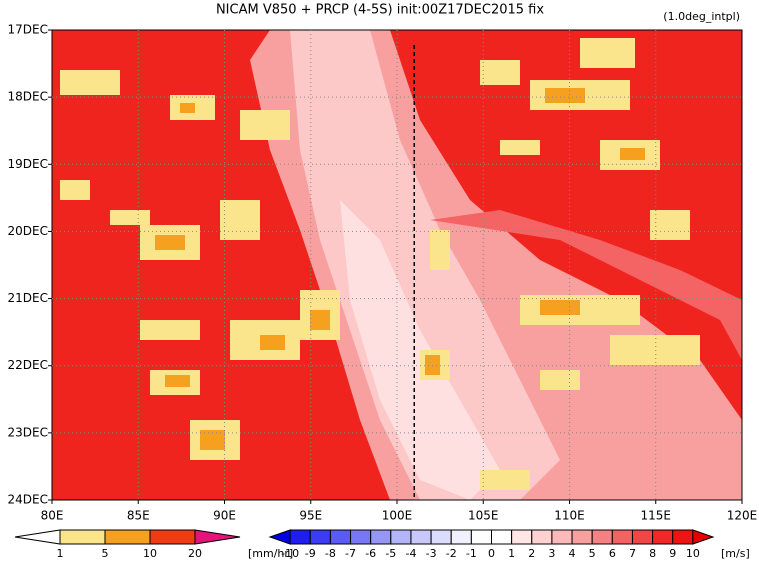 The height and width of the screenshot is (565, 759). Describe the element at coordinates (330, 553) in the screenshot. I see `colorbar-label: -8` at that location.